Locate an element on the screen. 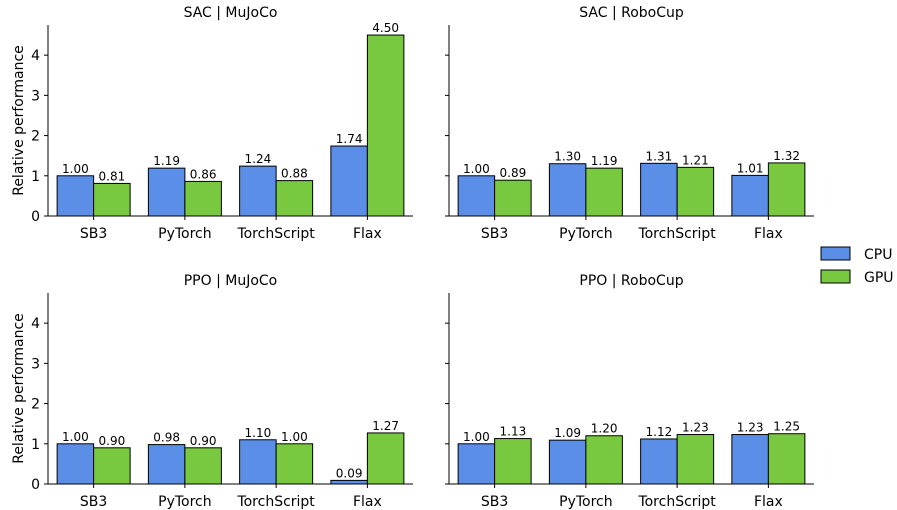  data-label: 0.98 is located at coordinates (166, 438).